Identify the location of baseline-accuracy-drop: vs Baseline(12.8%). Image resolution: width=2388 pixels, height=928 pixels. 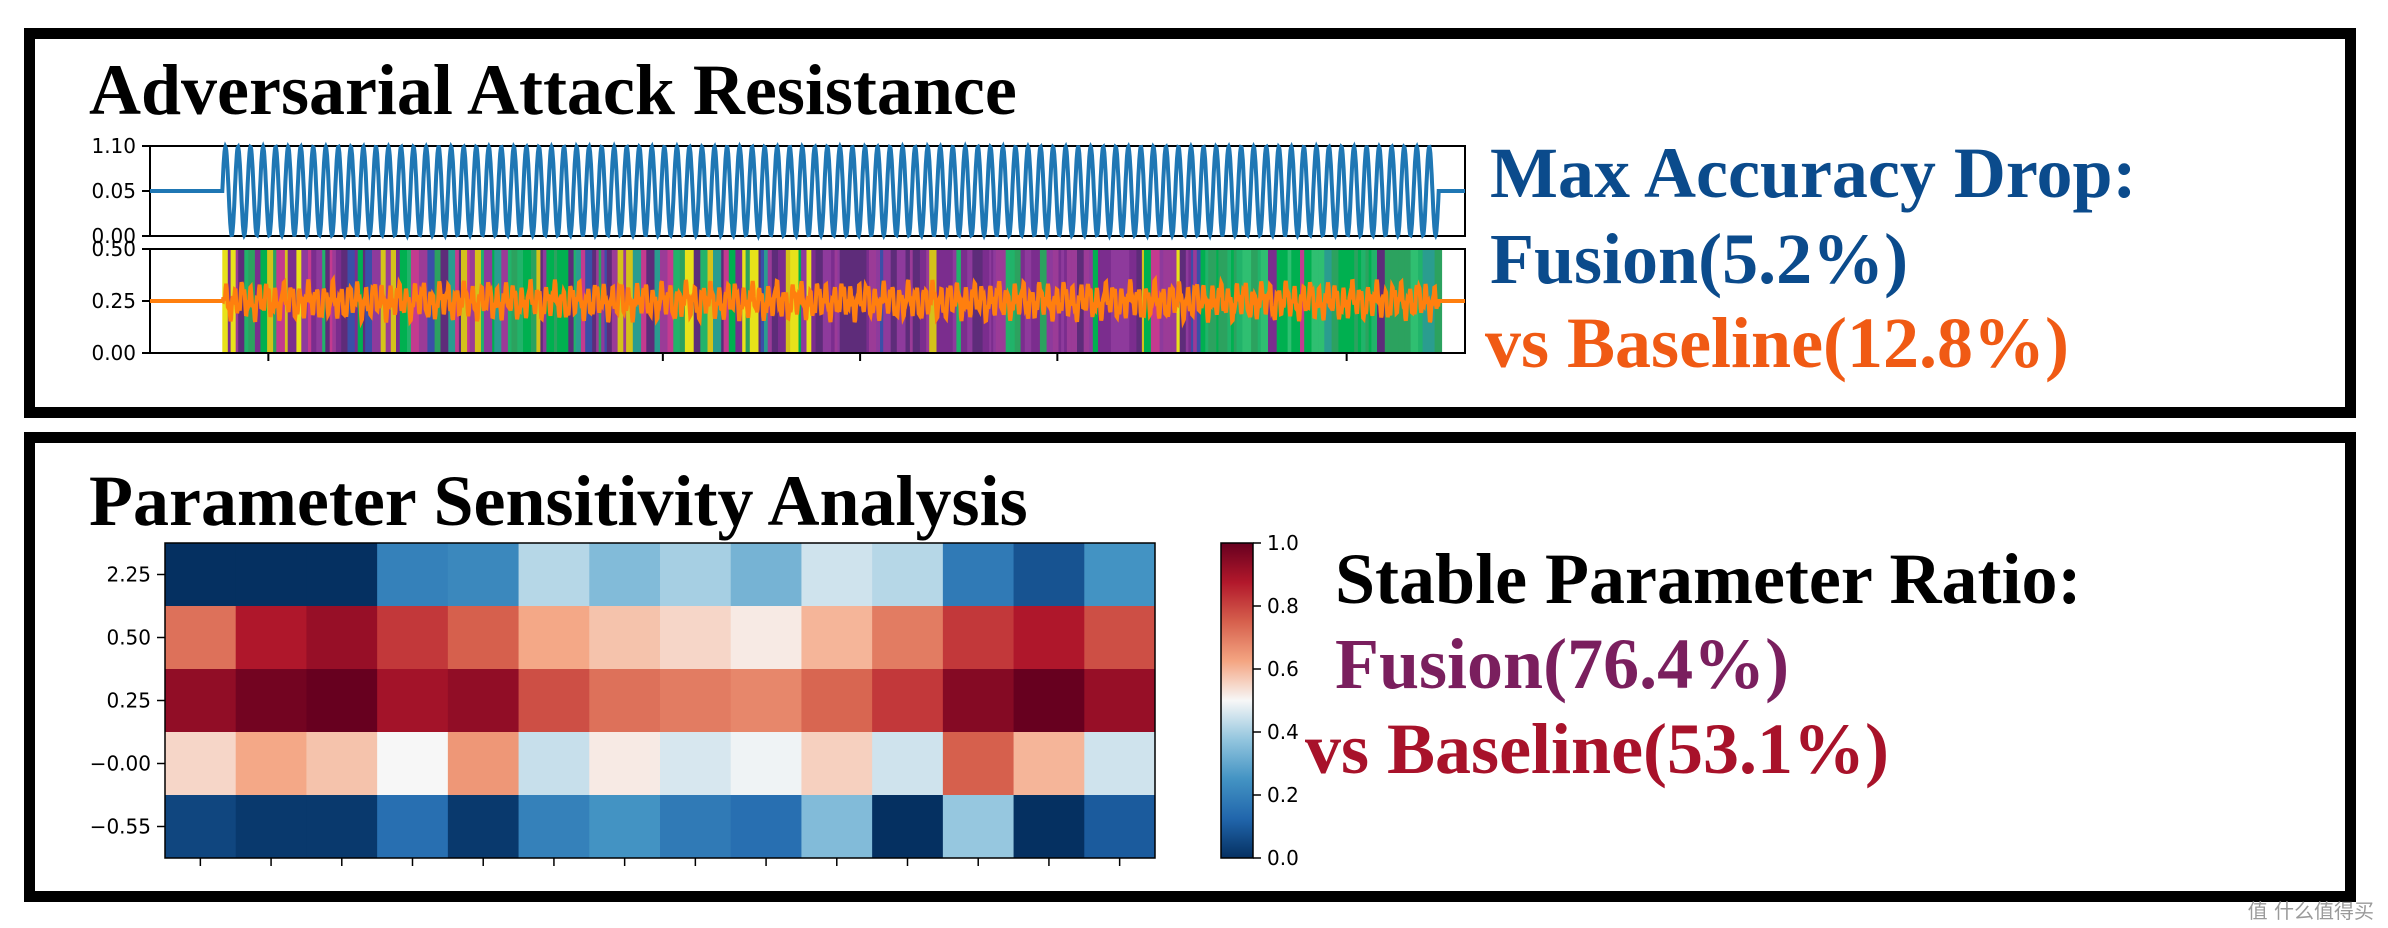
(1777, 343).